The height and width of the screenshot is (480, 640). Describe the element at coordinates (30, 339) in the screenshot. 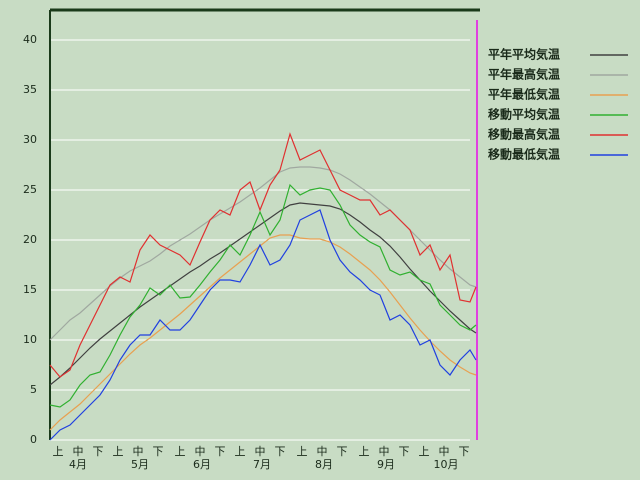

I see `y-tick-label: 10` at that location.